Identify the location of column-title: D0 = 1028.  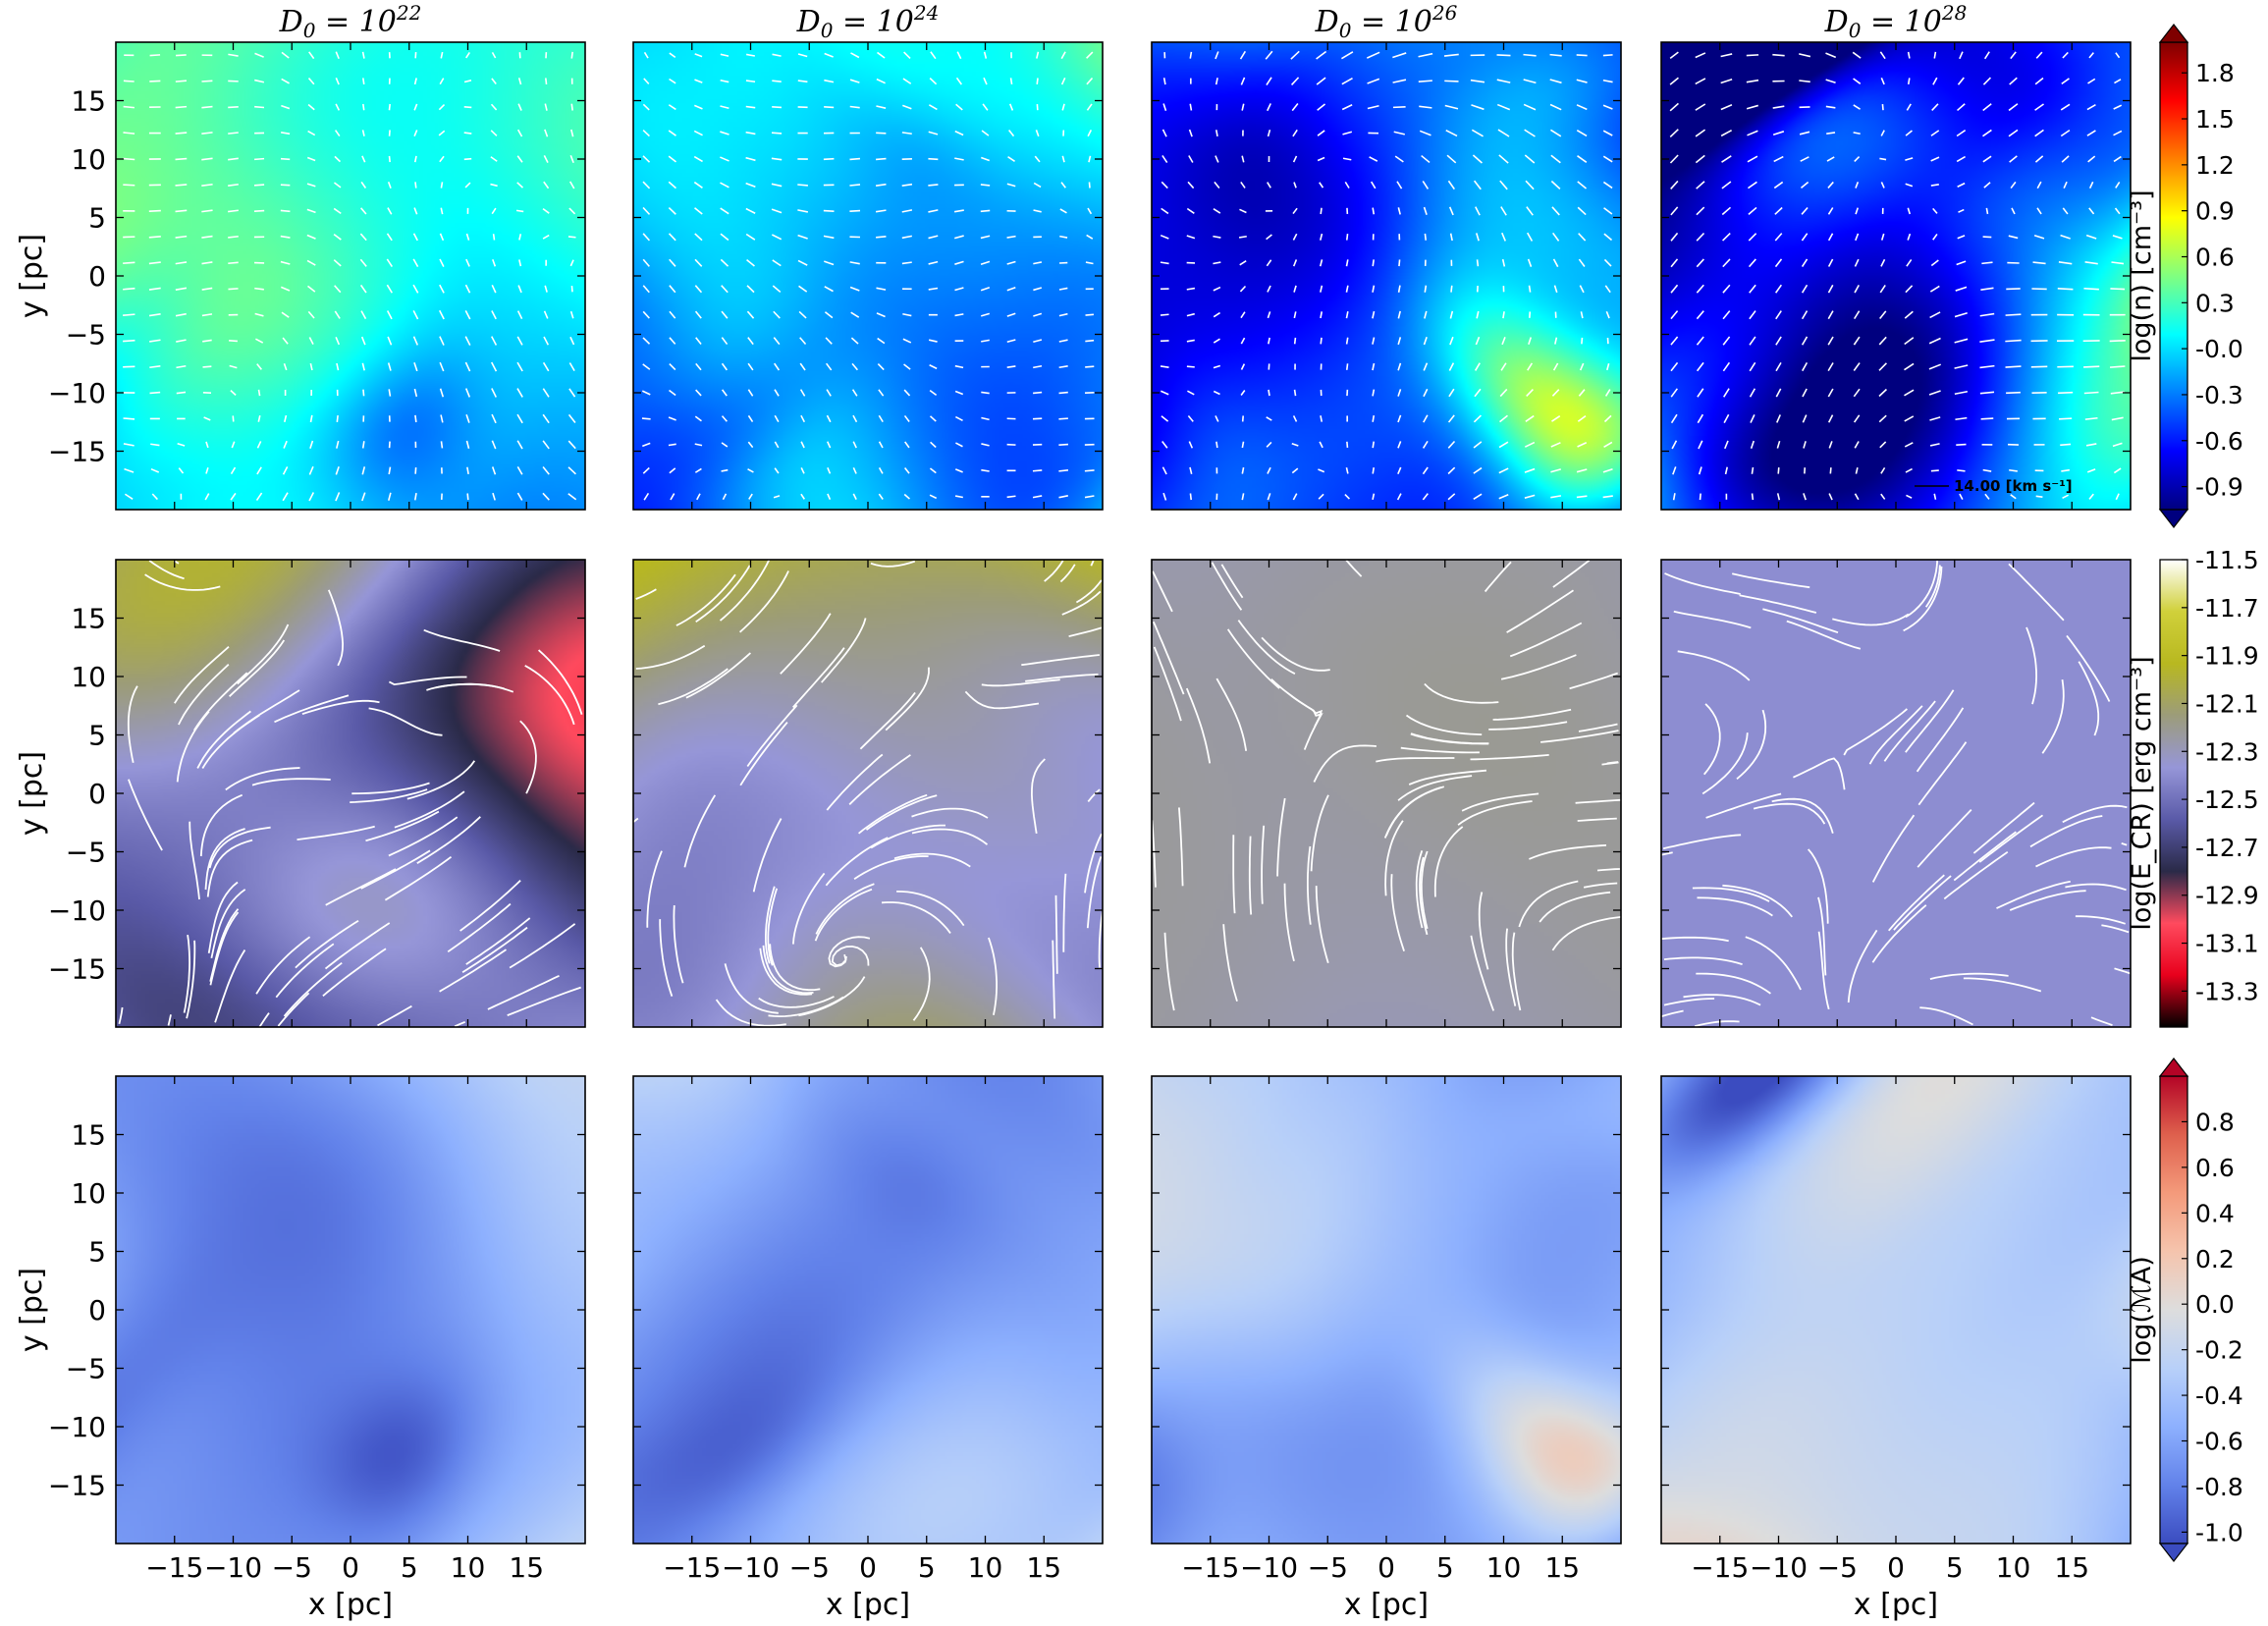
(1896, 21).